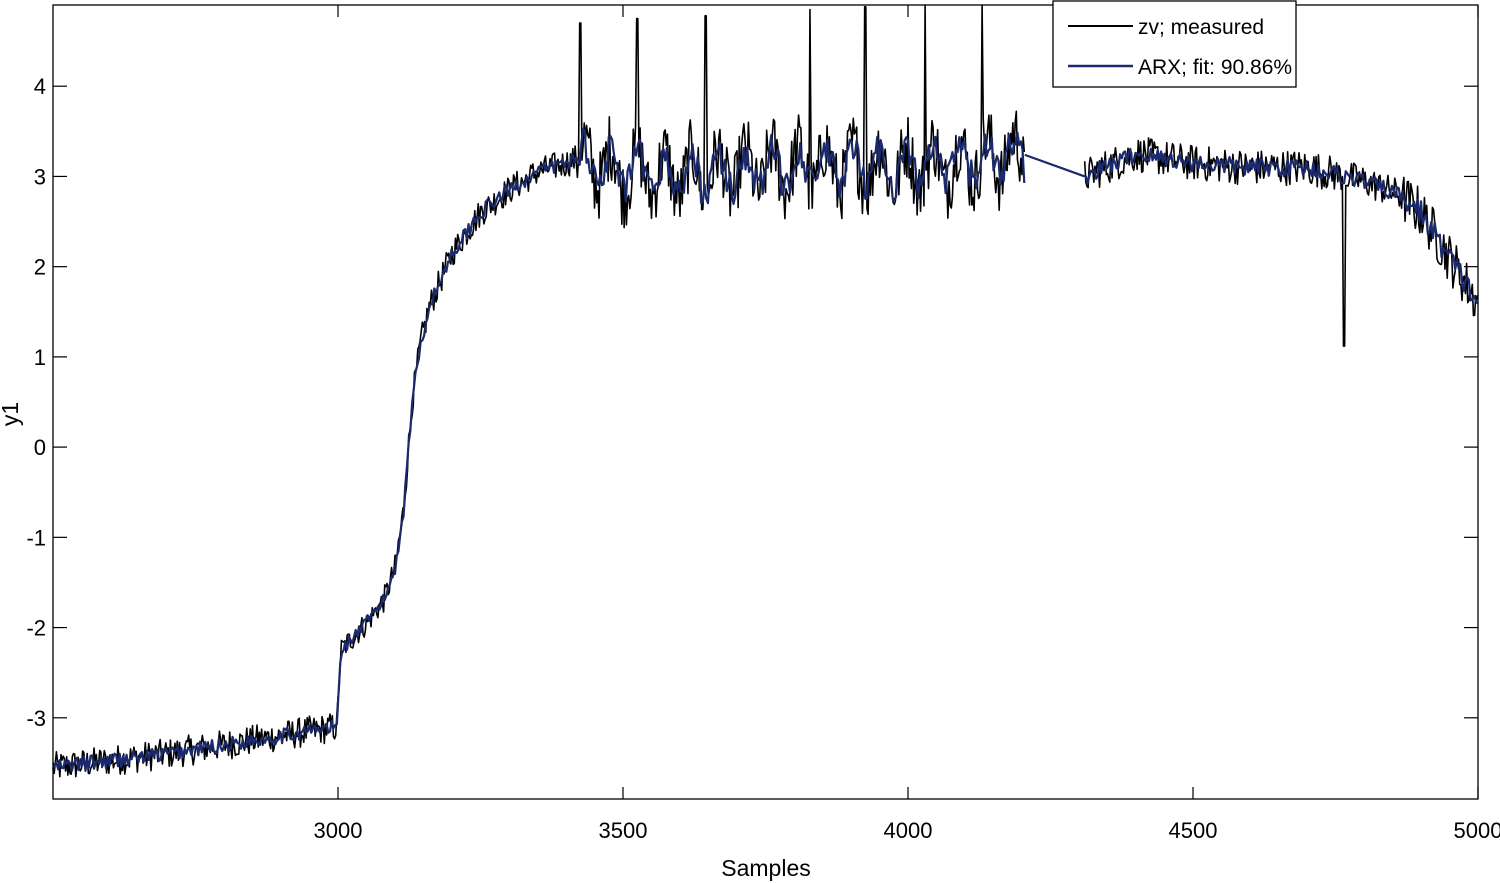 Image resolution: width=1500 pixels, height=883 pixels. I want to click on legend-label-measured: zv; measured, so click(1201, 27).